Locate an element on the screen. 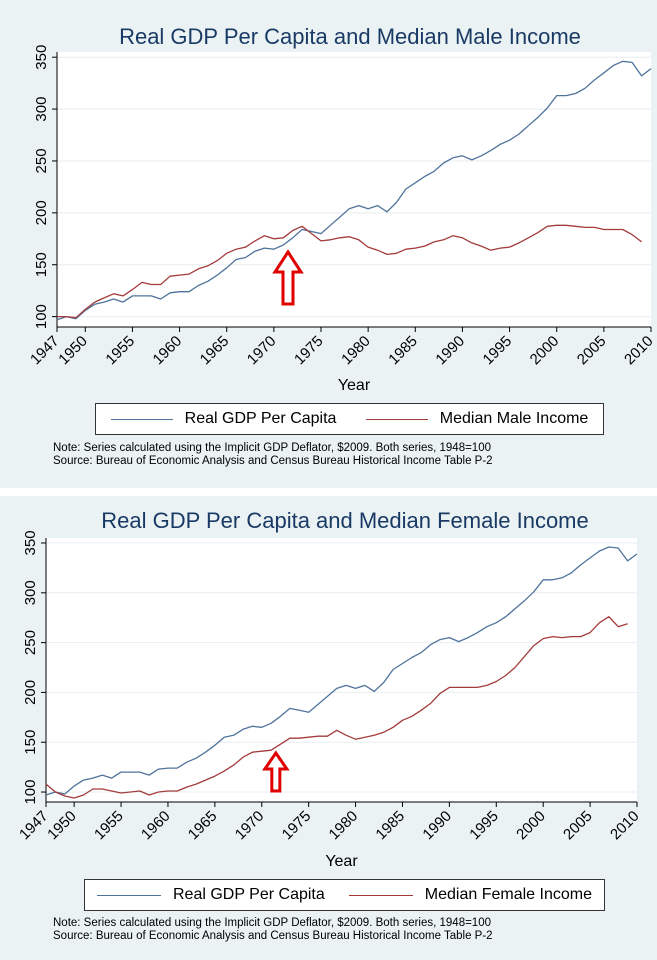 Image resolution: width=657 pixels, height=960 pixels. series-line-income is located at coordinates (349, 271).